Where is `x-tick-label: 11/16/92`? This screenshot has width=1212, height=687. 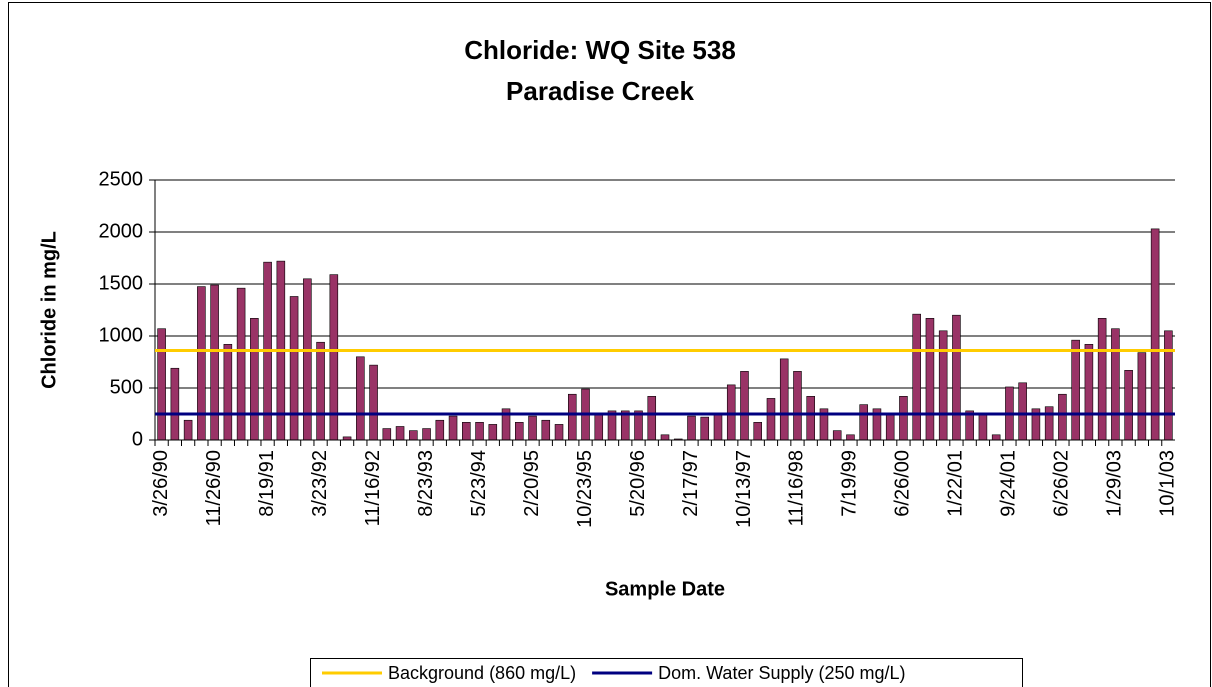 x-tick-label: 11/16/92 is located at coordinates (373, 488).